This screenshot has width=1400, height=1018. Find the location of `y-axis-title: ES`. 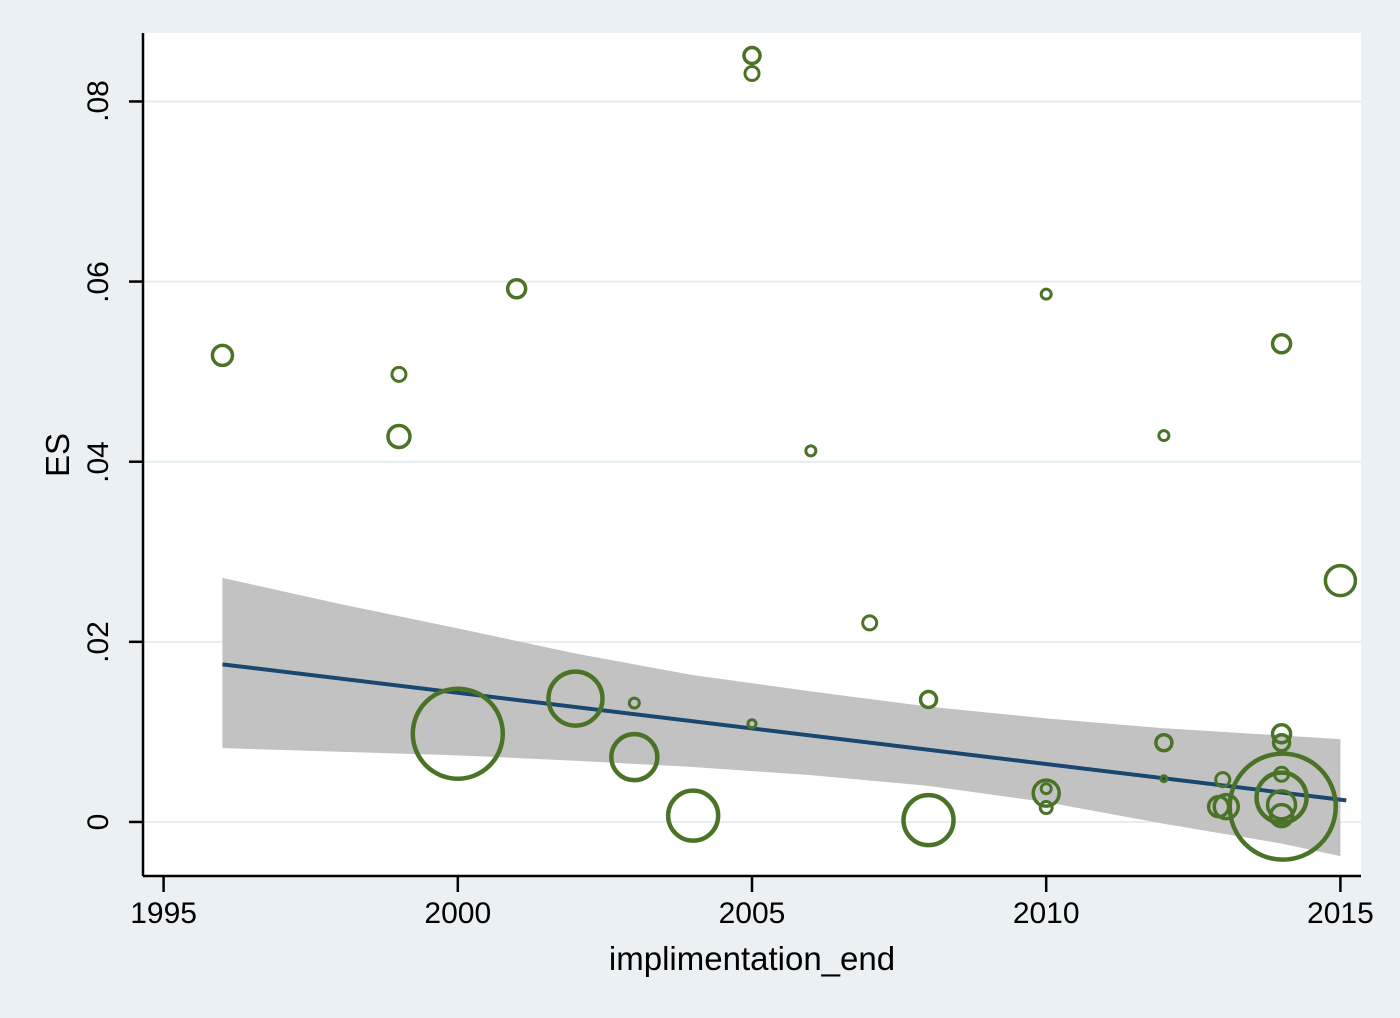

y-axis-title: ES is located at coordinates (57, 454).